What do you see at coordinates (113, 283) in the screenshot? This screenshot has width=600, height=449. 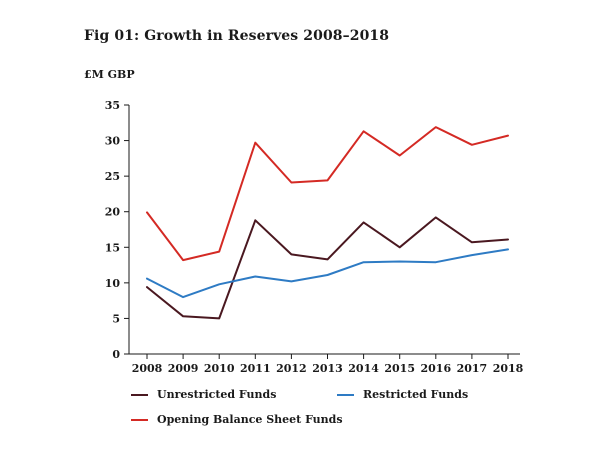 I see `y-tick-label: 10` at bounding box center [113, 283].